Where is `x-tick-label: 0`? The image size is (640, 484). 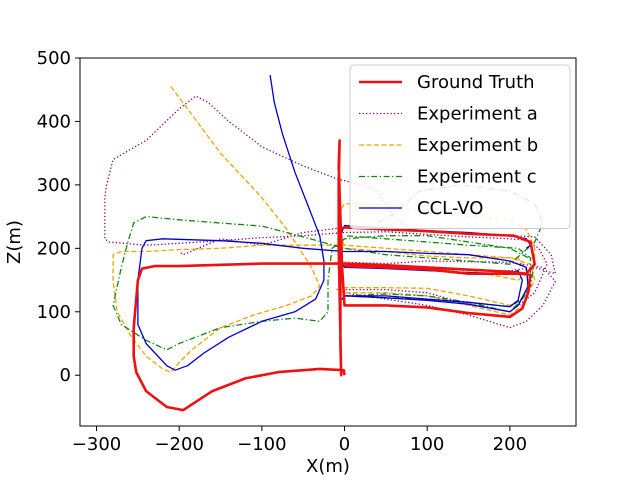
x-tick-label: 0 is located at coordinates (344, 444).